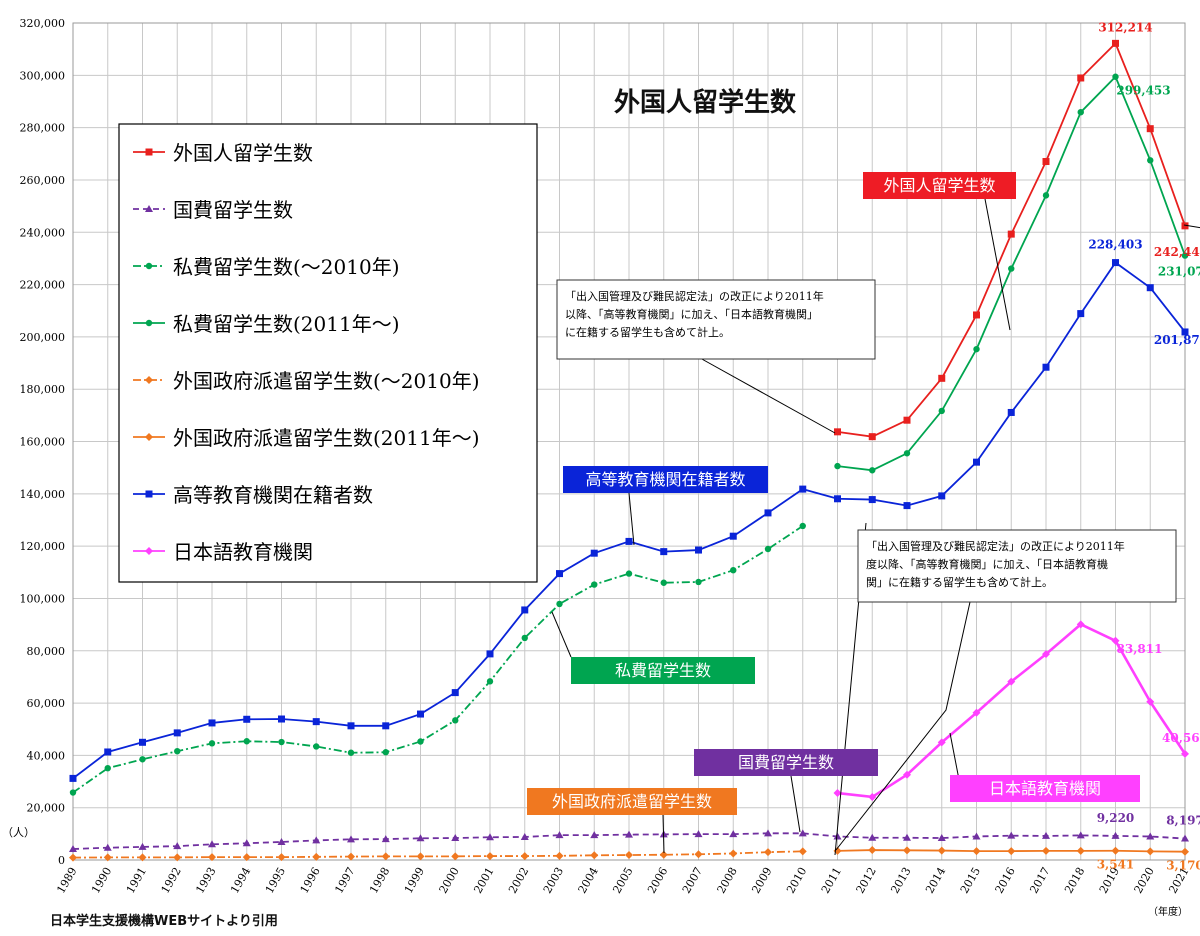 Image resolution: width=1200 pixels, height=936 pixels. I want to click on y-tick-label: 120,000, so click(43, 546).